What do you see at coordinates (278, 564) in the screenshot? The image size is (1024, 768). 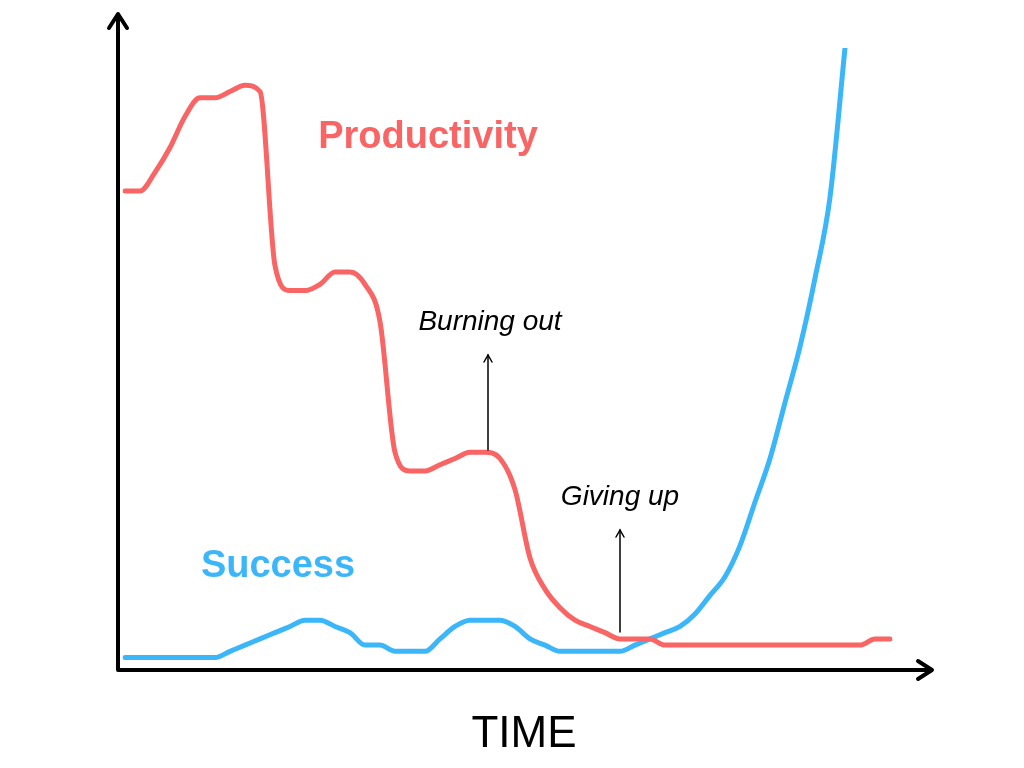 I see `series-label: Success` at bounding box center [278, 564].